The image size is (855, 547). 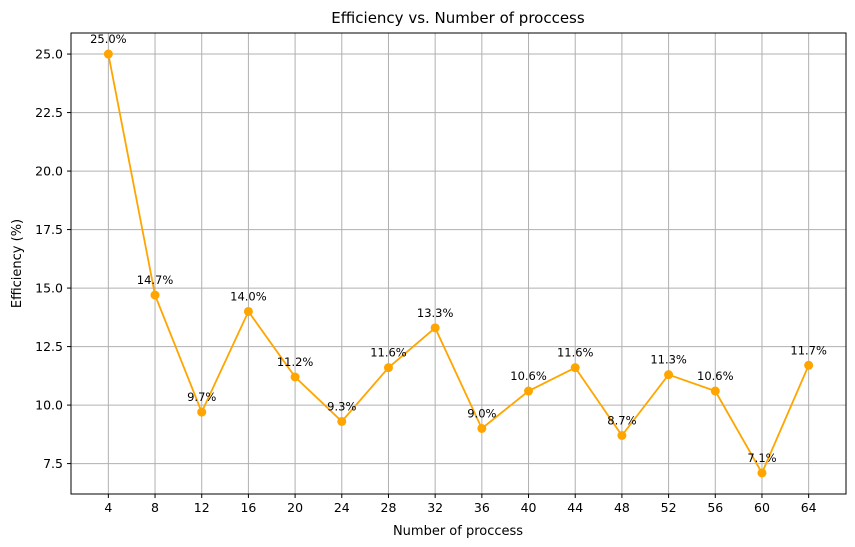 I want to click on y-tick-label: 10.0, so click(x=49, y=405).